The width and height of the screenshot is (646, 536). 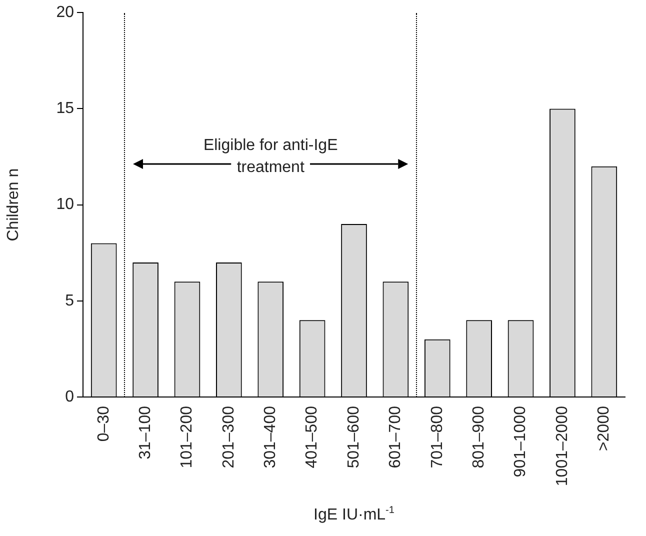 What do you see at coordinates (312, 437) in the screenshot?
I see `x-tick-label: 401–500` at bounding box center [312, 437].